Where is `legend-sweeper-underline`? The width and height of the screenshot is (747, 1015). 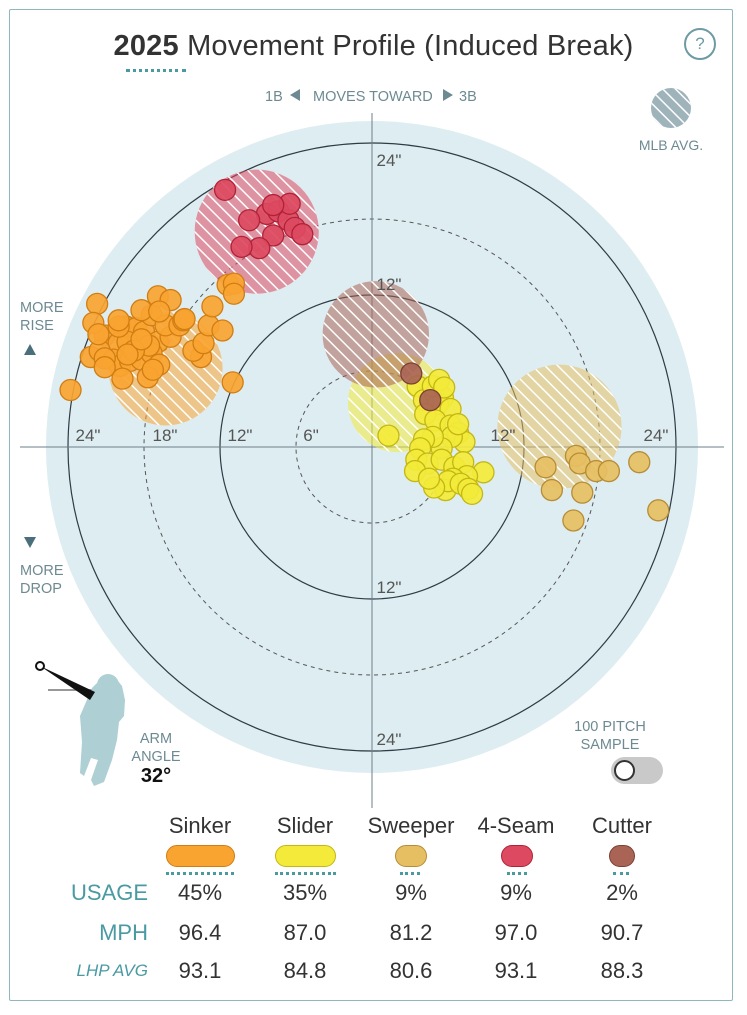 legend-sweeper-underline is located at coordinates (410, 873).